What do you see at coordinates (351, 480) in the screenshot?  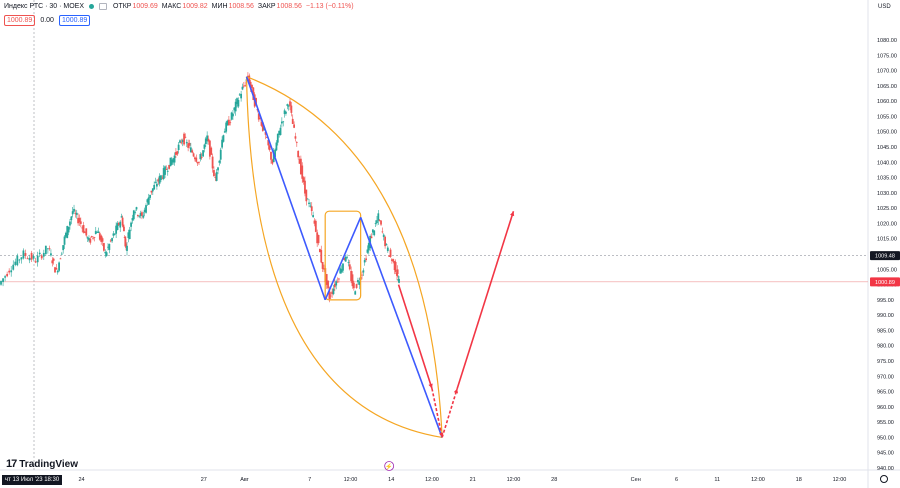 I see `x-tick-label: 12:00` at bounding box center [351, 480].